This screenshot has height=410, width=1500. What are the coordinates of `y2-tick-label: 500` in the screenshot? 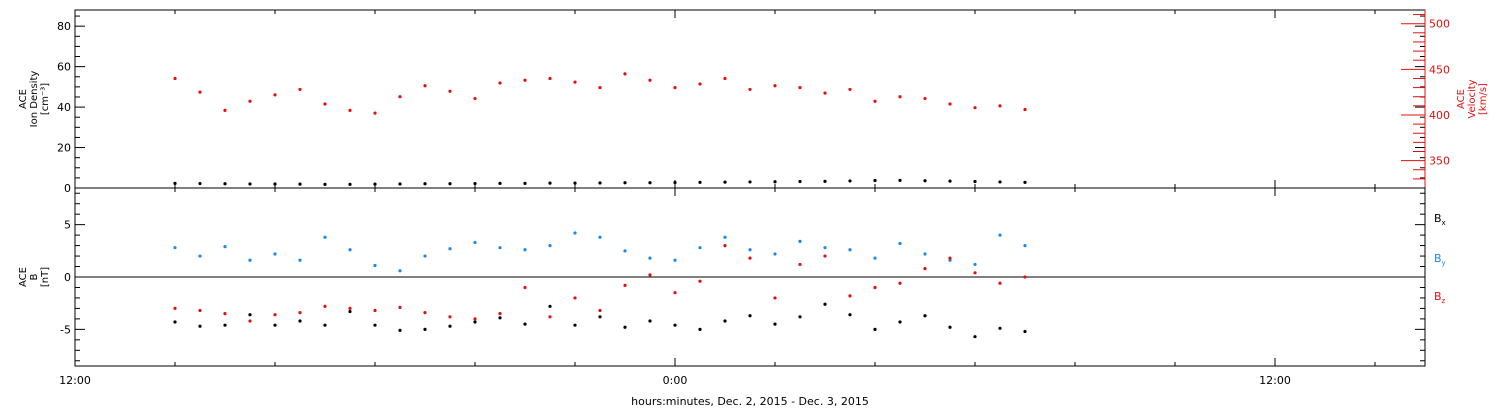 It's located at (1439, 24).